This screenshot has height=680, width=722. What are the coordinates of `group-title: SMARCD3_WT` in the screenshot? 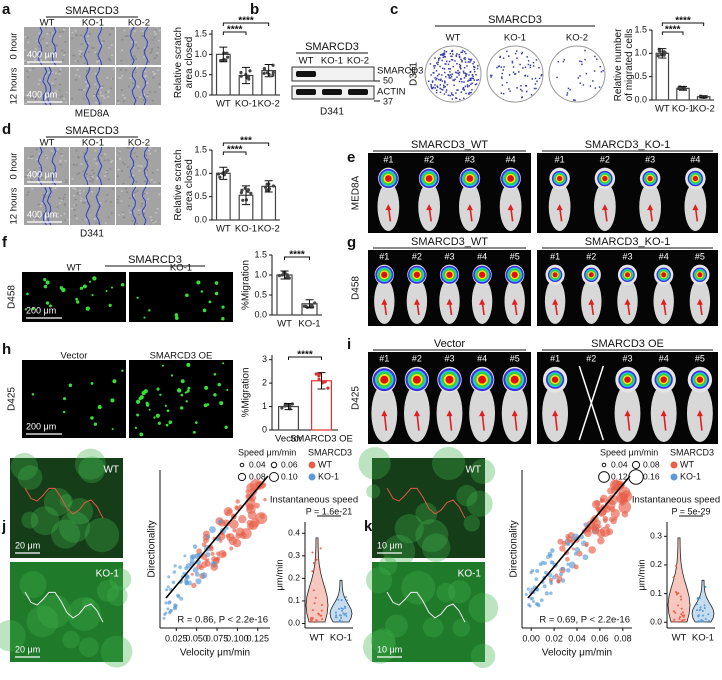 It's located at (449, 242).